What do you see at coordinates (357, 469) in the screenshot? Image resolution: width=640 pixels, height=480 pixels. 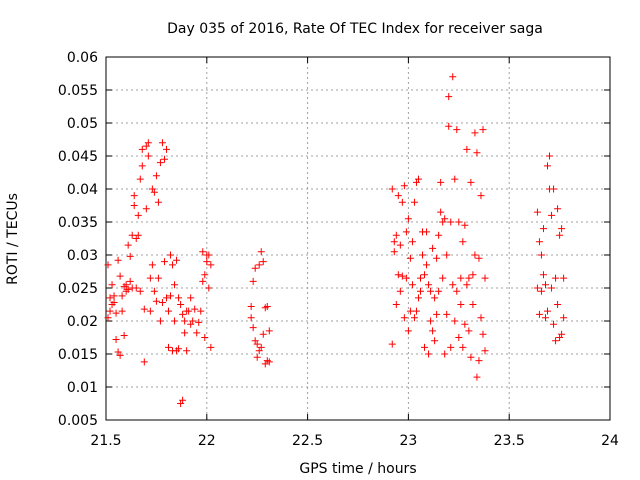 I see `x-axis-label: GPS time / hours` at bounding box center [357, 469].